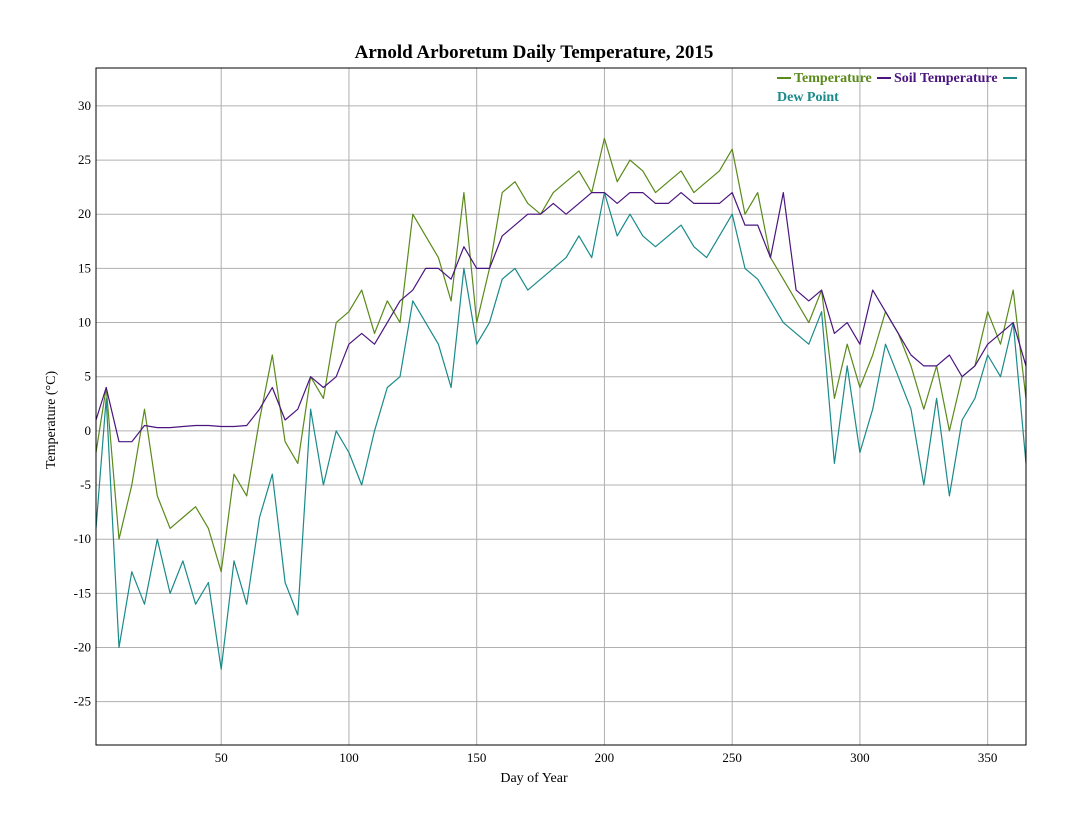 This screenshot has height=824, width=1072. I want to click on x-tick-label: 100, so click(349, 757).